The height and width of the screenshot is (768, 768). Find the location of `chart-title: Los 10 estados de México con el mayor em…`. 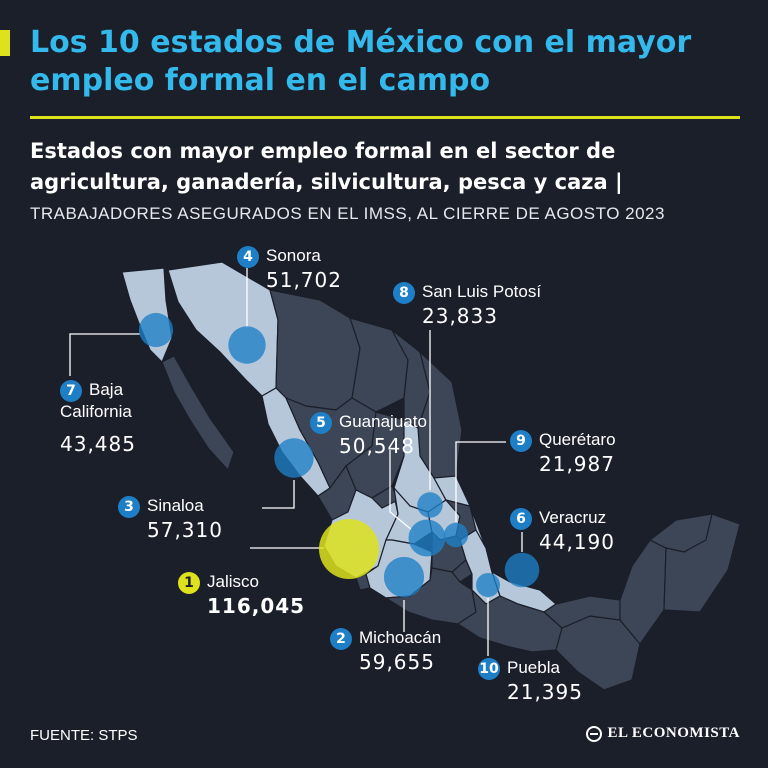

chart-title: Los 10 estados de México con el mayor em… is located at coordinates (361, 61).